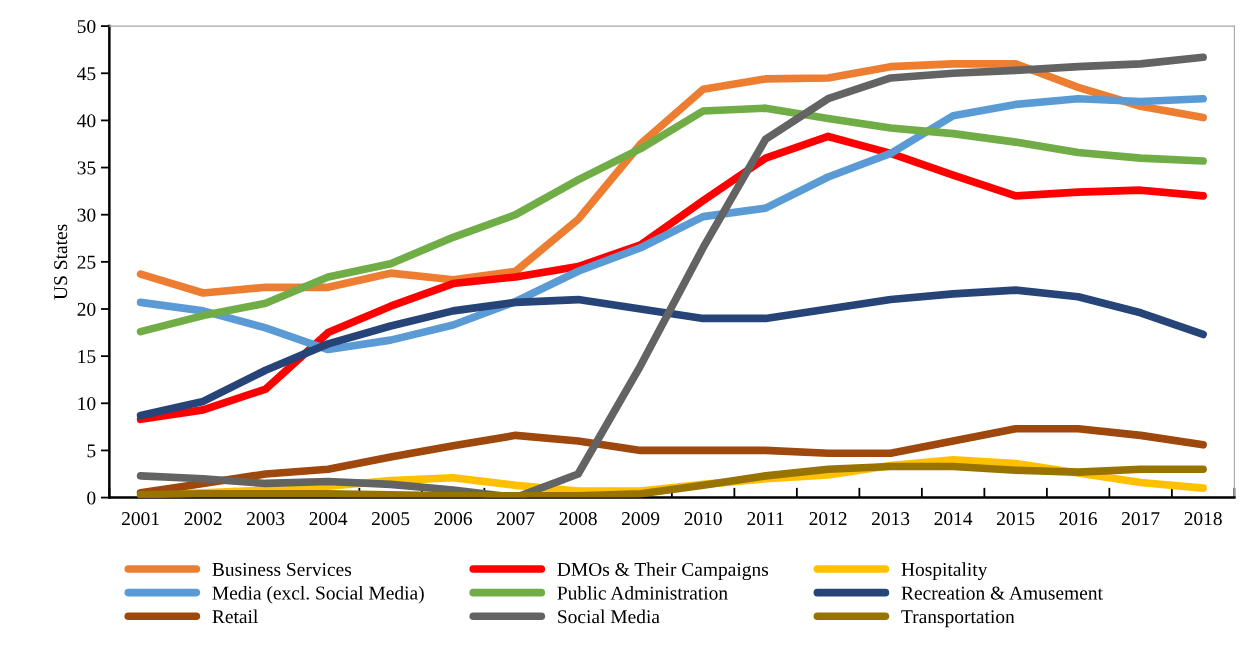 This screenshot has width=1257, height=653. I want to click on y-tick-label: 10, so click(87, 404).